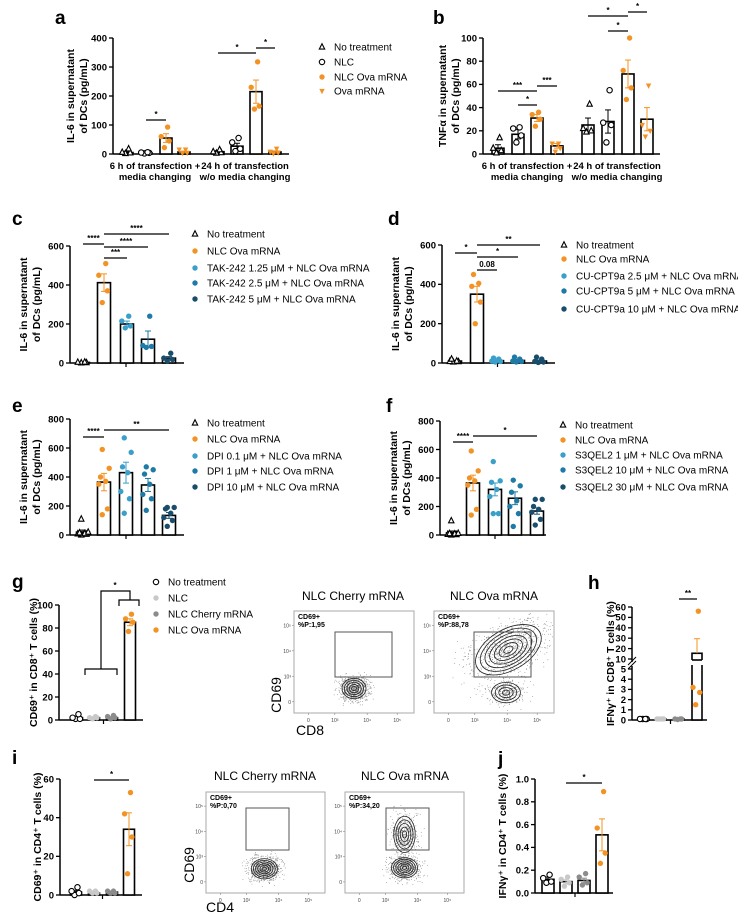 Image resolution: width=738 pixels, height=920 pixels. Describe the element at coordinates (649, 456) in the screenshot. I see `legend-label: S3QEL2 1 μM + NLC Ova mRNA` at that location.